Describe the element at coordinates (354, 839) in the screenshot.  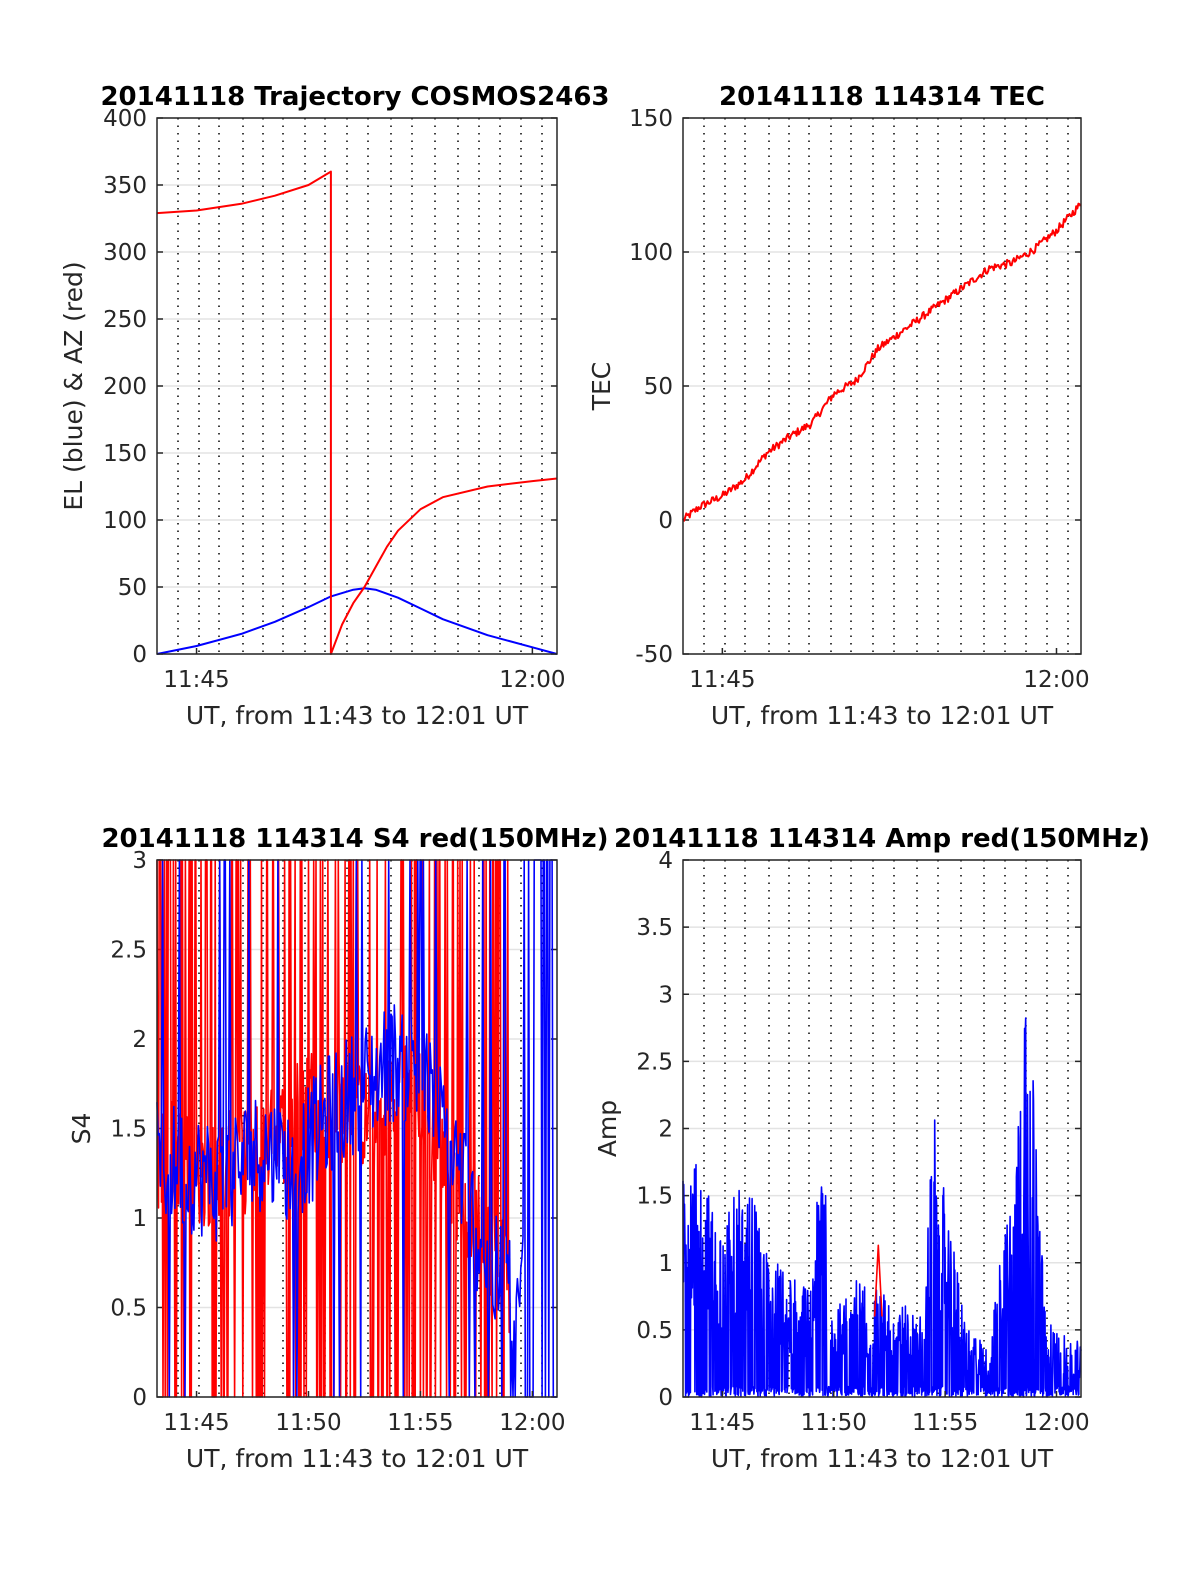
I see `chart-title: 20141118 114314 S4 red(150MHz)` at that location.